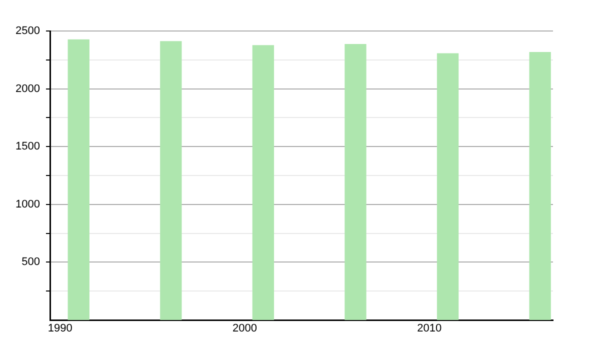 The image size is (600, 350). Describe the element at coordinates (60, 328) in the screenshot. I see `x-tick-label: 1990` at that location.